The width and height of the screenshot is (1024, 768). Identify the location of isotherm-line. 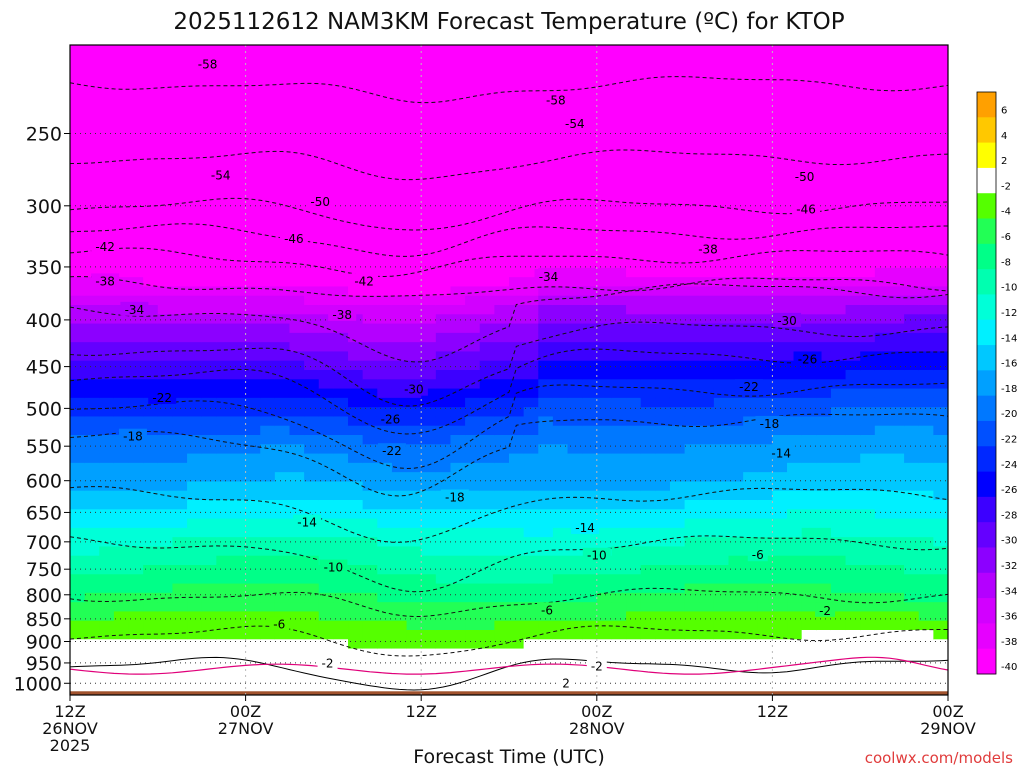
(509, 641).